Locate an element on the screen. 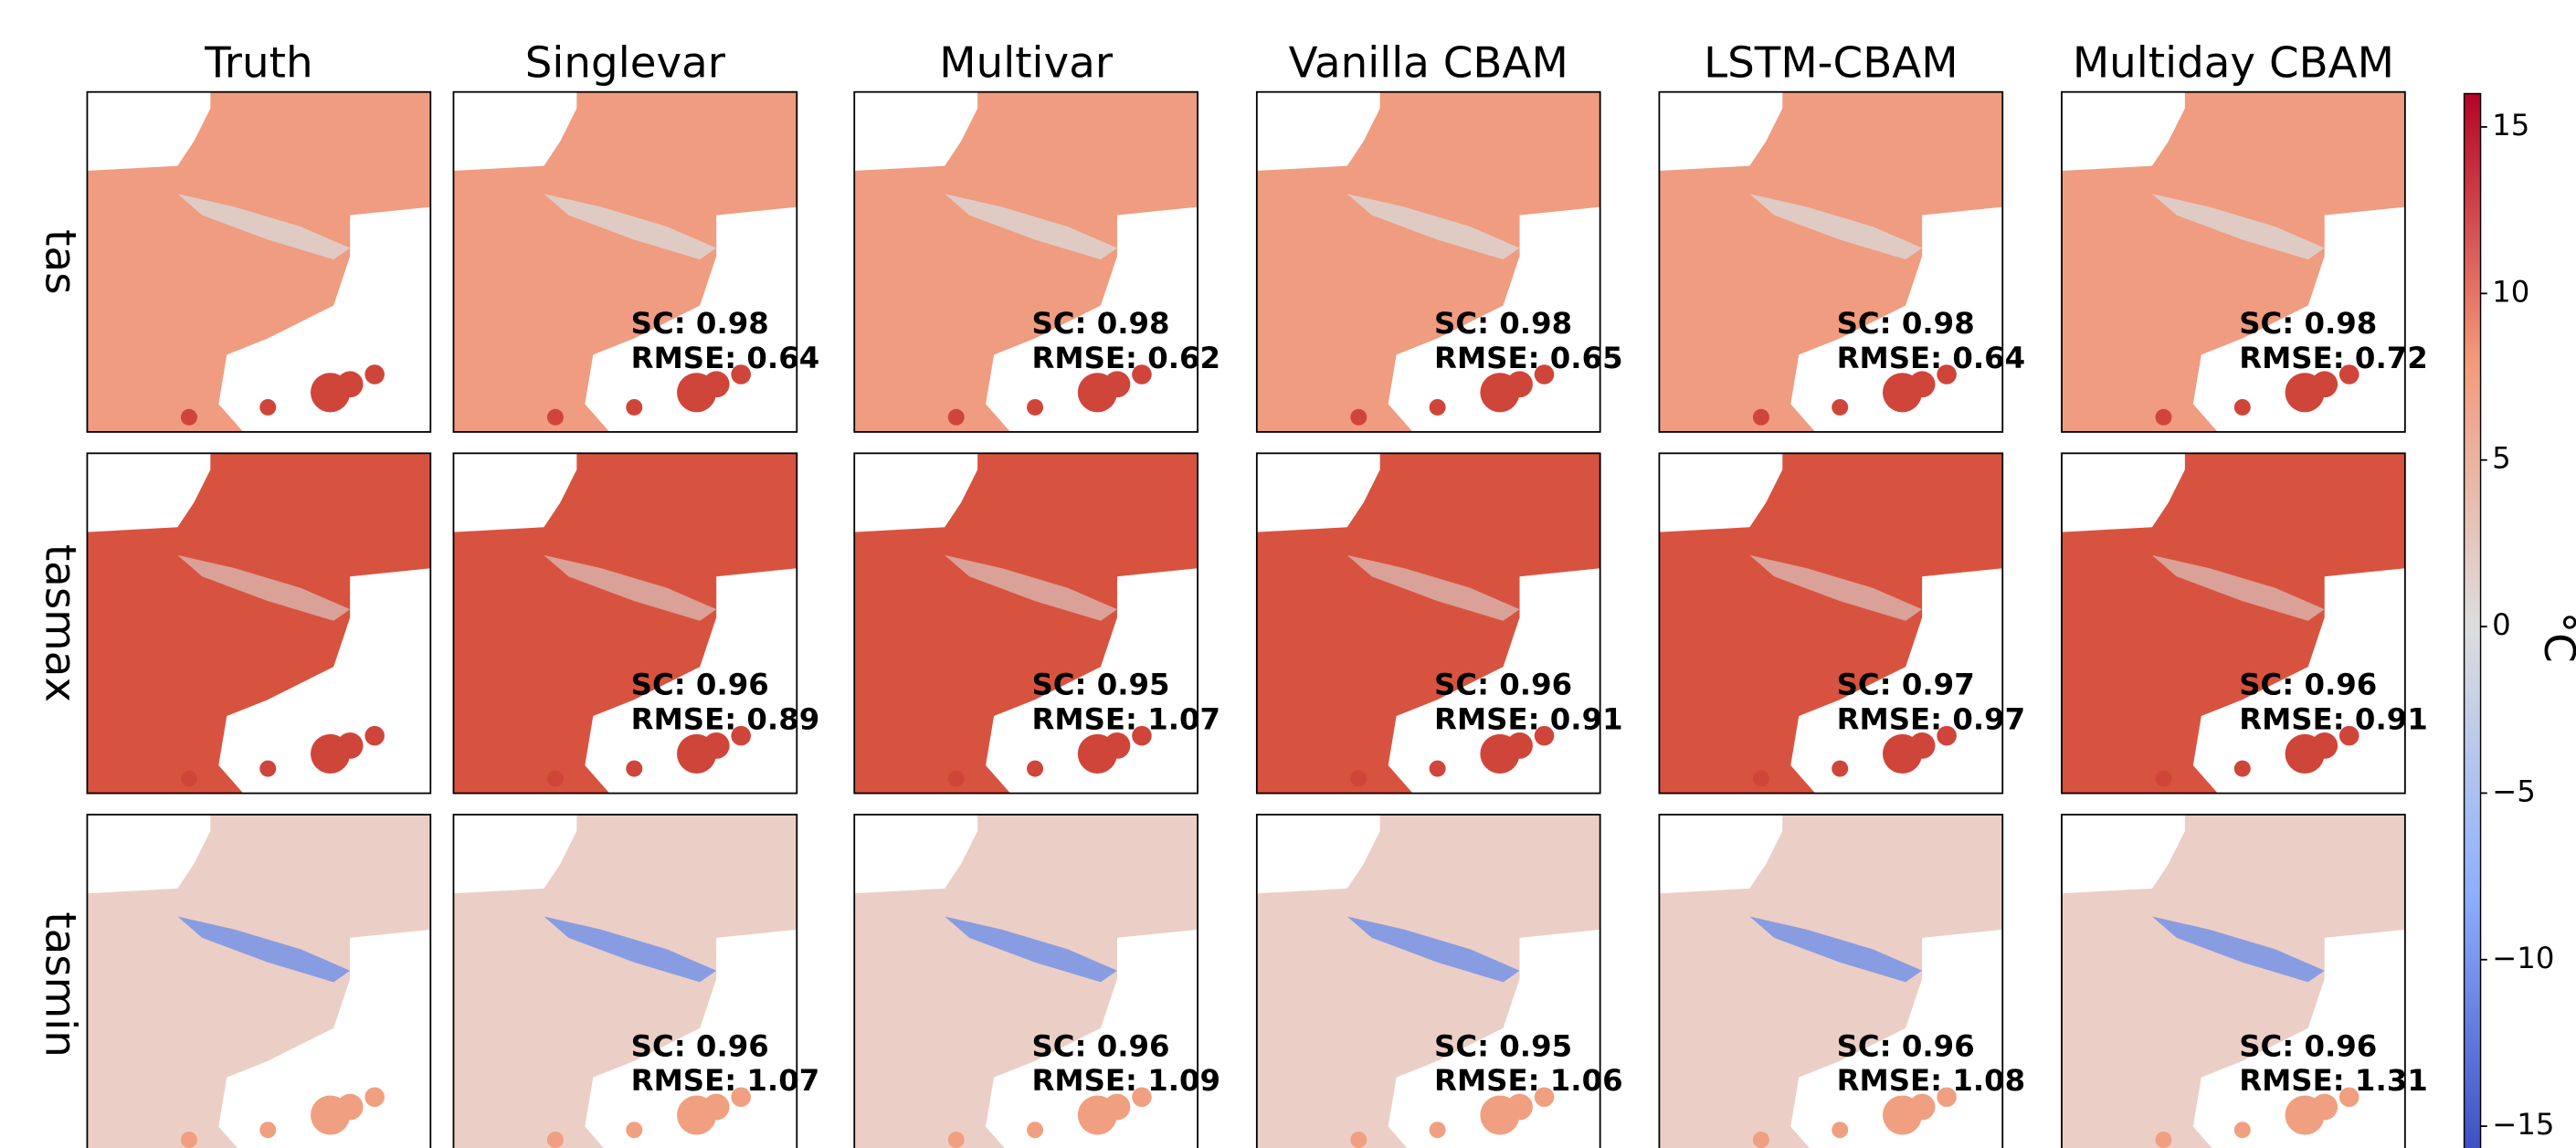  colorbar-label: °C is located at coordinates (2555, 637).